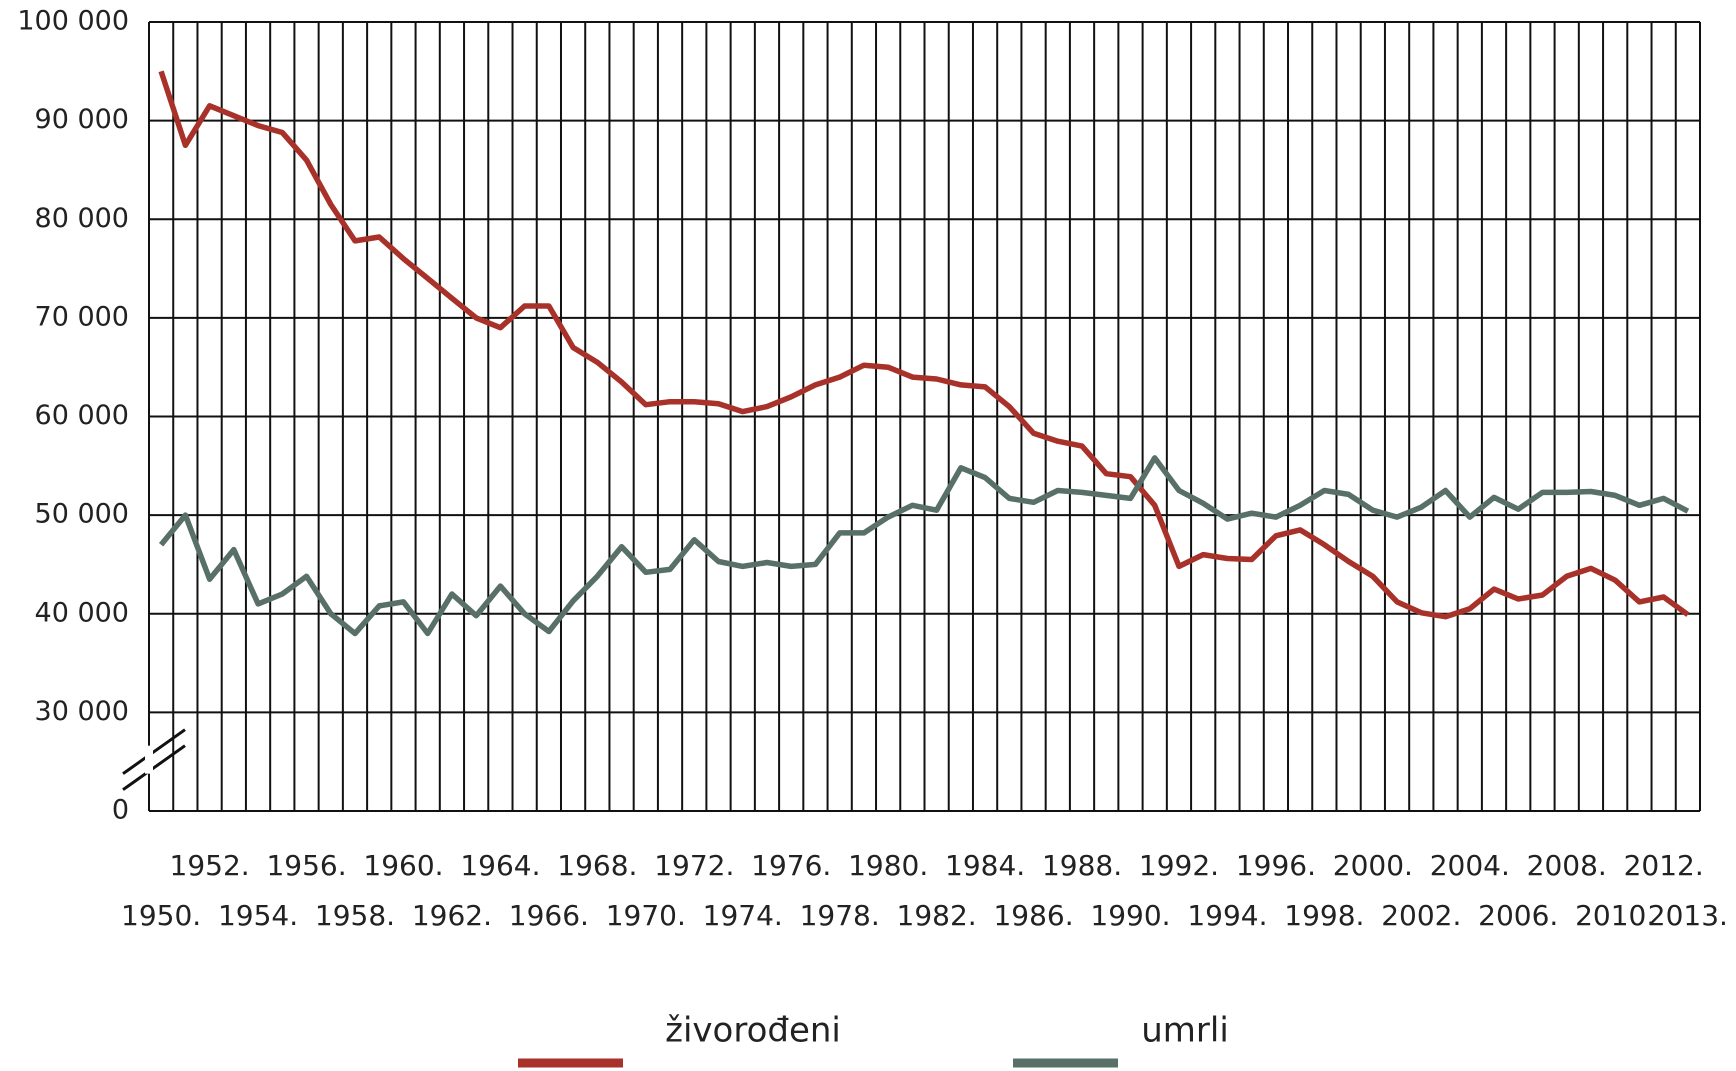 The width and height of the screenshot is (1736, 1071). Describe the element at coordinates (149, 759) in the screenshot. I see `axis-break-gap` at that location.